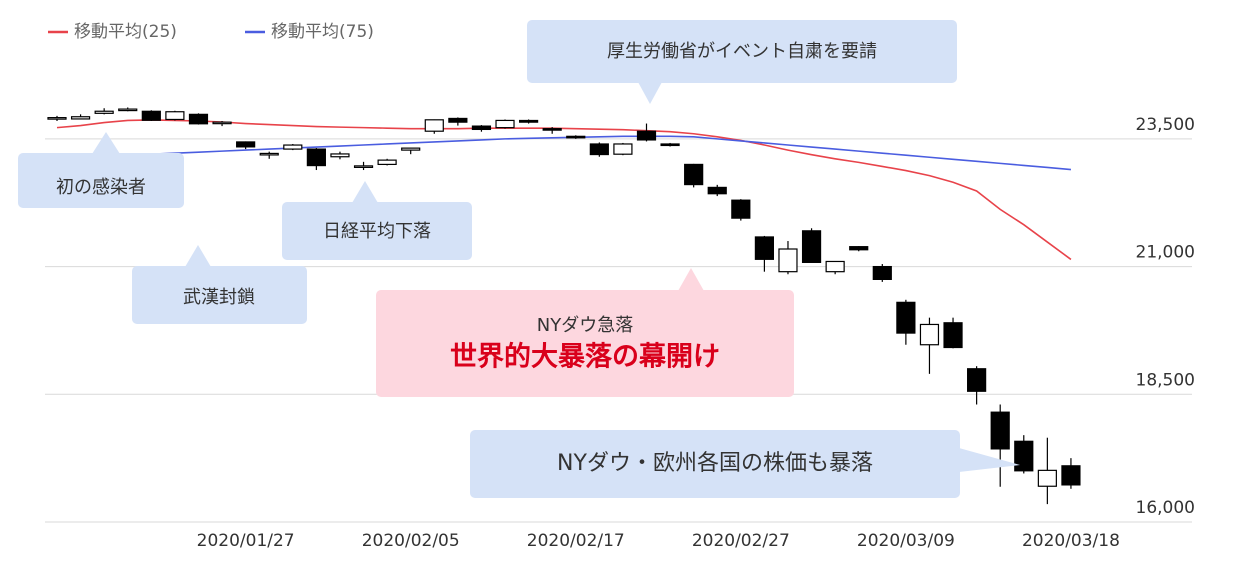 The height and width of the screenshot is (570, 1250). I want to click on annotation: 武漢封鎖, so click(219, 284).